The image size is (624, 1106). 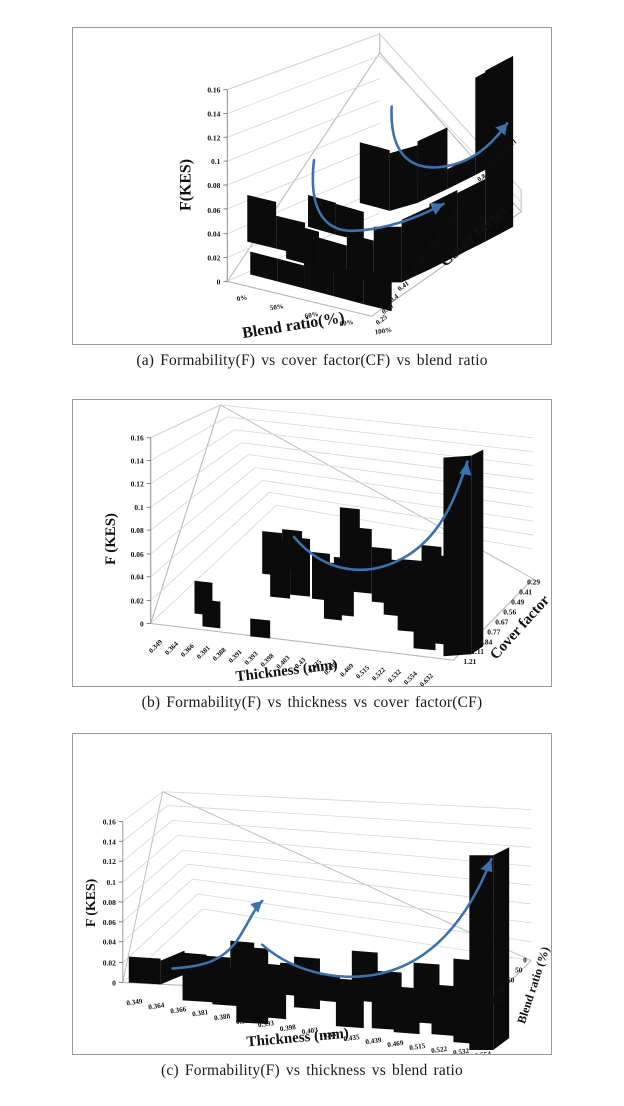 I want to click on chart-a-ztick-3: 0.06, so click(x=213, y=210).